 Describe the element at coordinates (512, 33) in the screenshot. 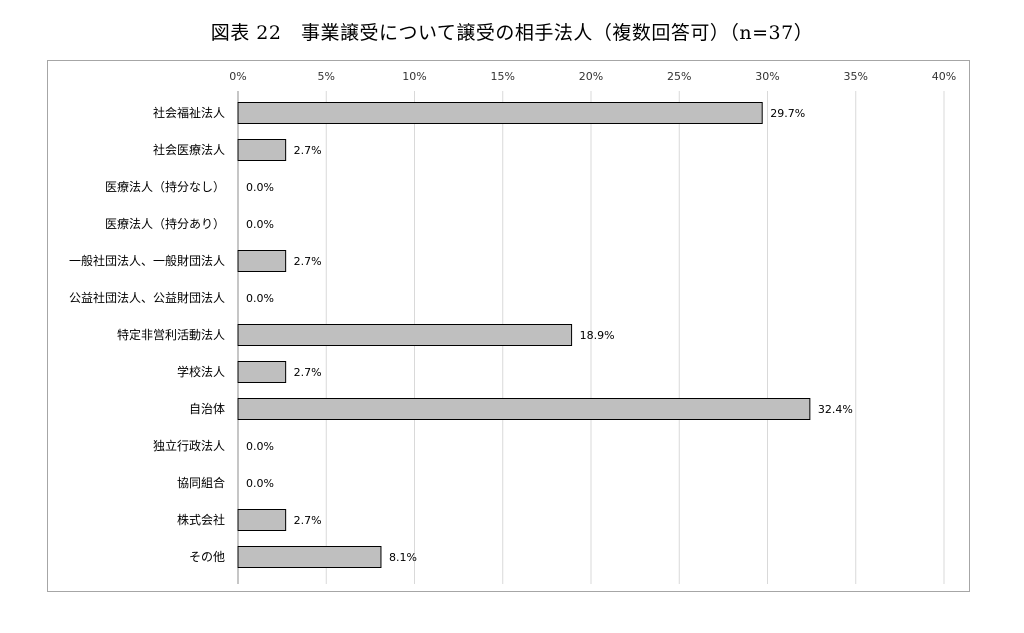

I see `chart-title: 図表 22 事業譲受について譲受の相手法人（複数回答可）（n=37）` at that location.